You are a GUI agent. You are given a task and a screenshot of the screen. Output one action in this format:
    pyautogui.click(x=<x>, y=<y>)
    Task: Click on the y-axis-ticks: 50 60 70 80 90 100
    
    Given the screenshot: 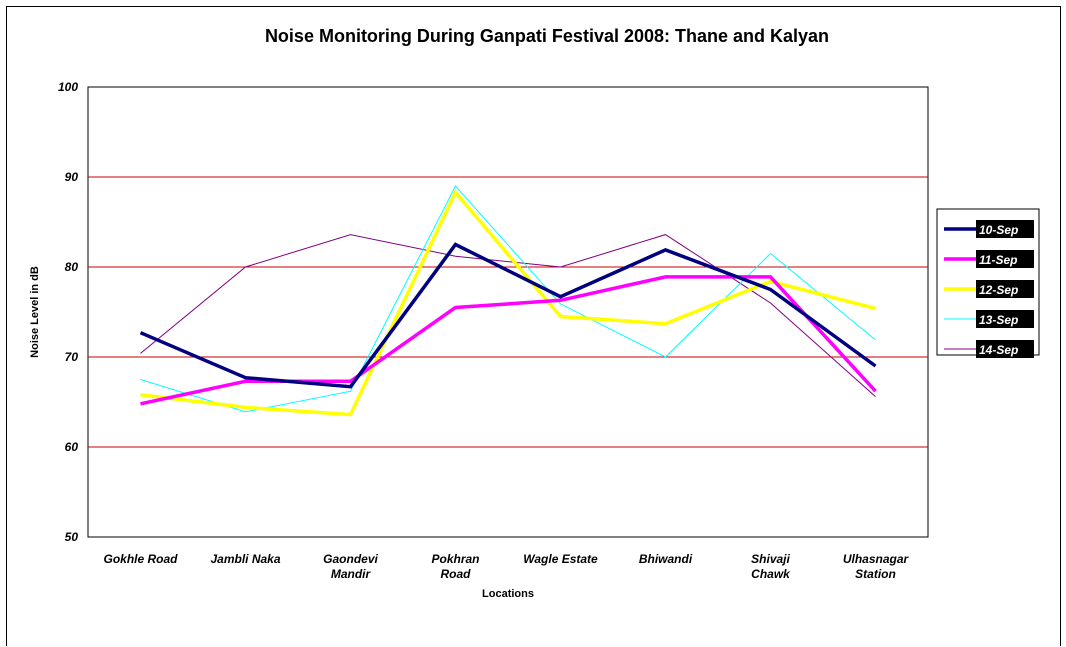 What is the action you would take?
    pyautogui.click(x=68, y=312)
    